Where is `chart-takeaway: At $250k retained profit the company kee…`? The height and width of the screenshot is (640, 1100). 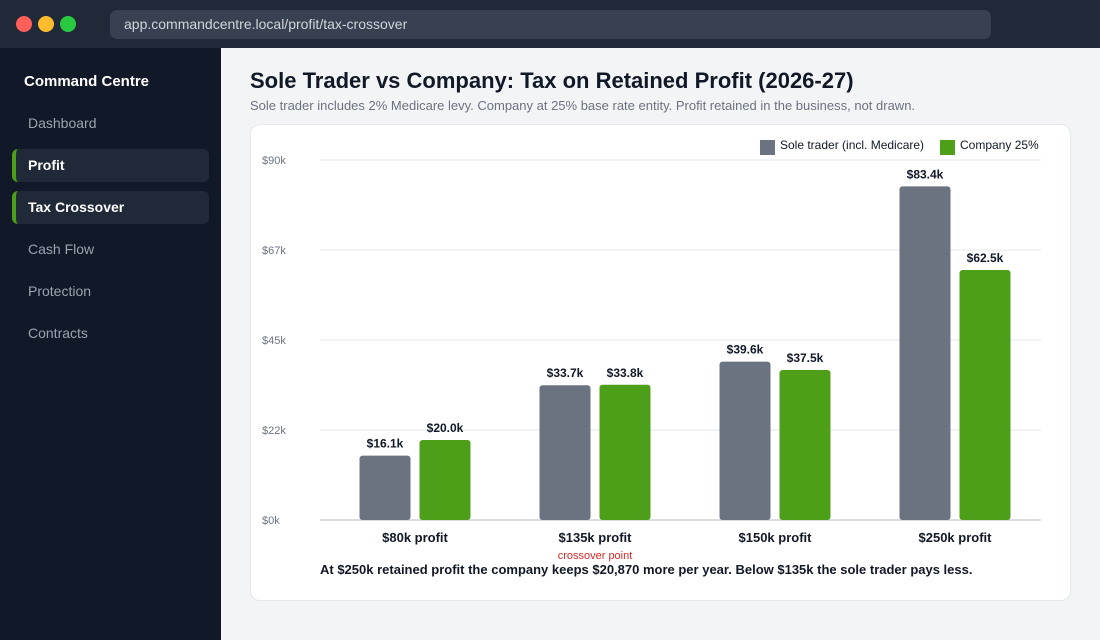 chart-takeaway: At $250k retained profit the company kee… is located at coordinates (646, 569).